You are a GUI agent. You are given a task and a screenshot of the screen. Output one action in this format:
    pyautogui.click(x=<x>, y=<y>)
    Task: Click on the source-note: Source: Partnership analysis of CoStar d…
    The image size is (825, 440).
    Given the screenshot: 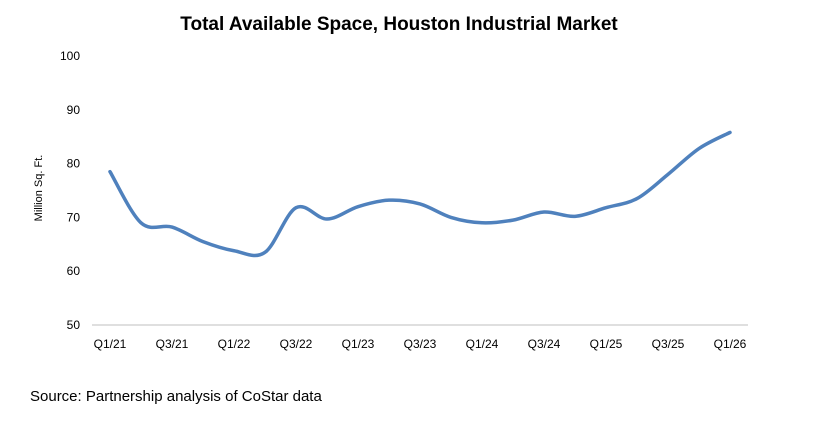 What is the action you would take?
    pyautogui.click(x=176, y=396)
    